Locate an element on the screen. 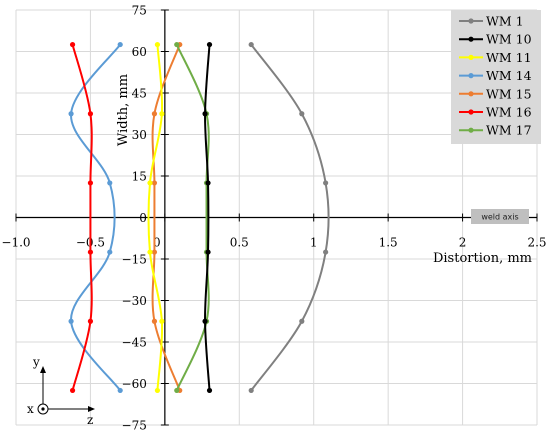 The width and height of the screenshot is (550, 434). y-tick-label-7: −30 is located at coordinates (134, 301).